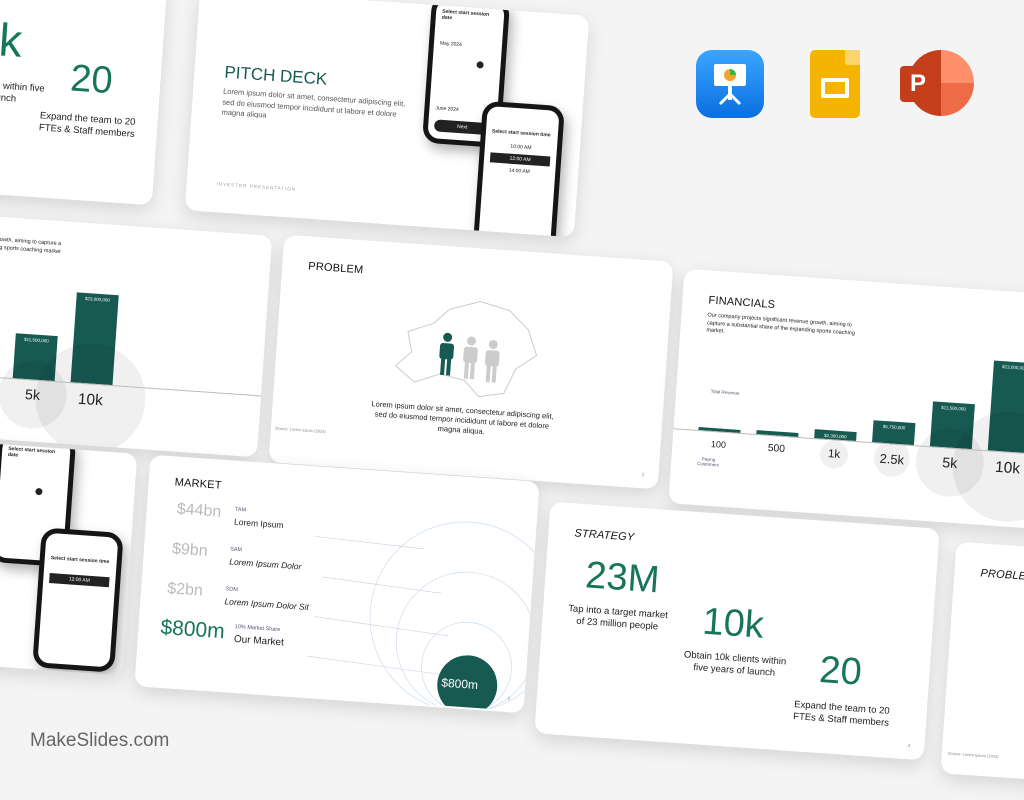  What do you see at coordinates (521, 147) in the screenshot?
I see `time-slot: 10:00 AM` at bounding box center [521, 147].